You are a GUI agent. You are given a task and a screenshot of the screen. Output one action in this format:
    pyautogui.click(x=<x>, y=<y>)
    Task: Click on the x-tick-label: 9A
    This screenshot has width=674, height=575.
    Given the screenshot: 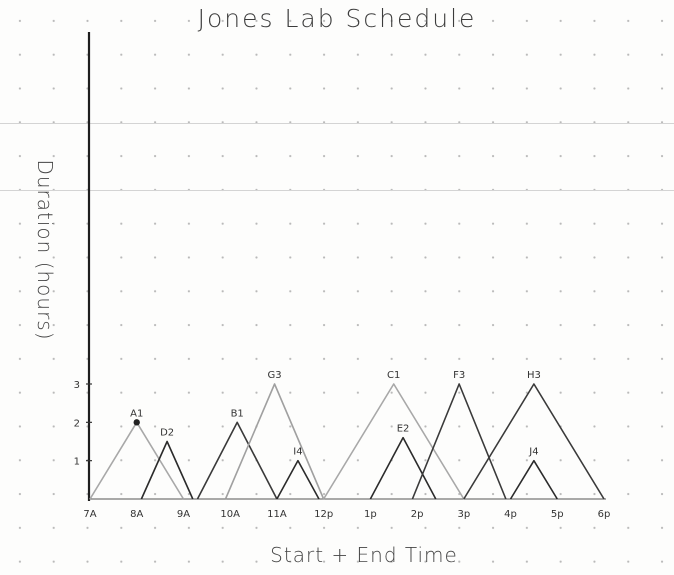 What is the action you would take?
    pyautogui.click(x=183, y=514)
    